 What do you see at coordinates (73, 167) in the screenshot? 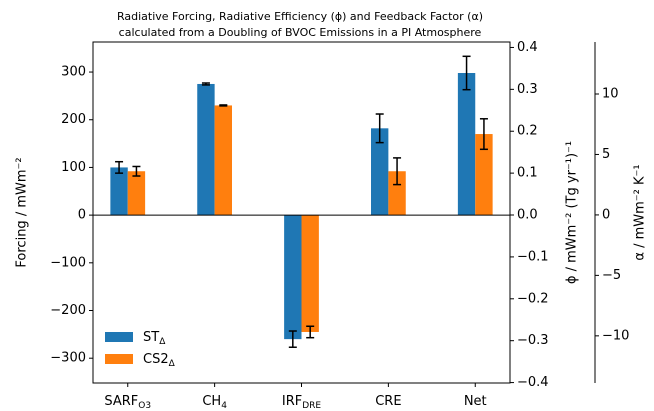
I see `y-tick-label: 100` at bounding box center [73, 167].